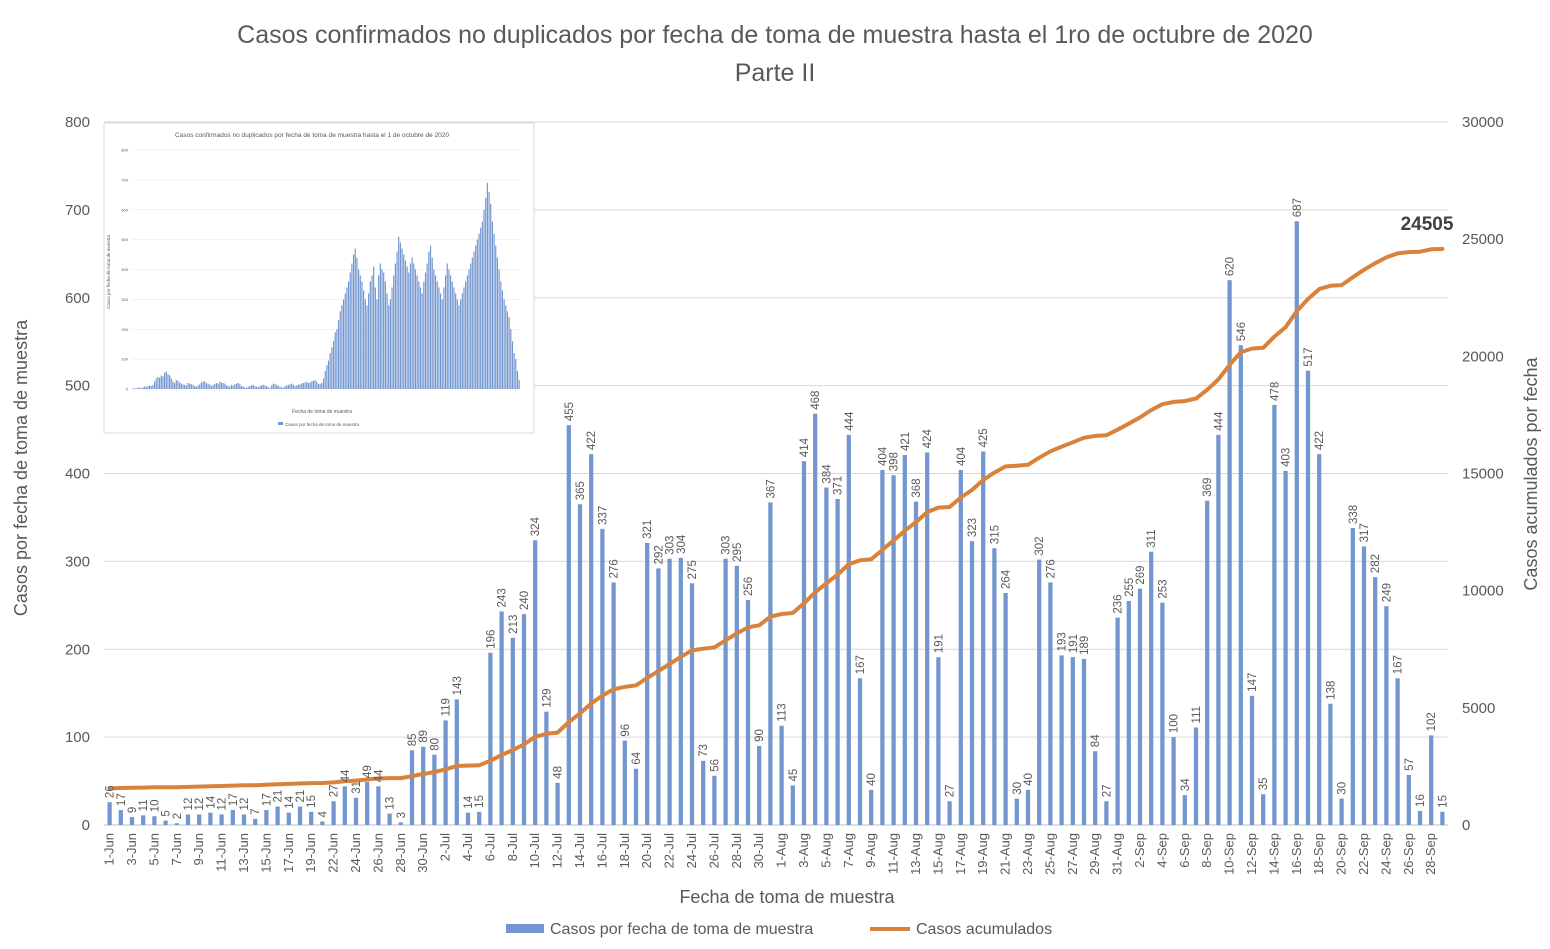 Image resolution: width=1550 pixels, height=949 pixels. Describe the element at coordinates (758, 851) in the screenshot. I see `x-tick-label: 30-Jul` at that location.